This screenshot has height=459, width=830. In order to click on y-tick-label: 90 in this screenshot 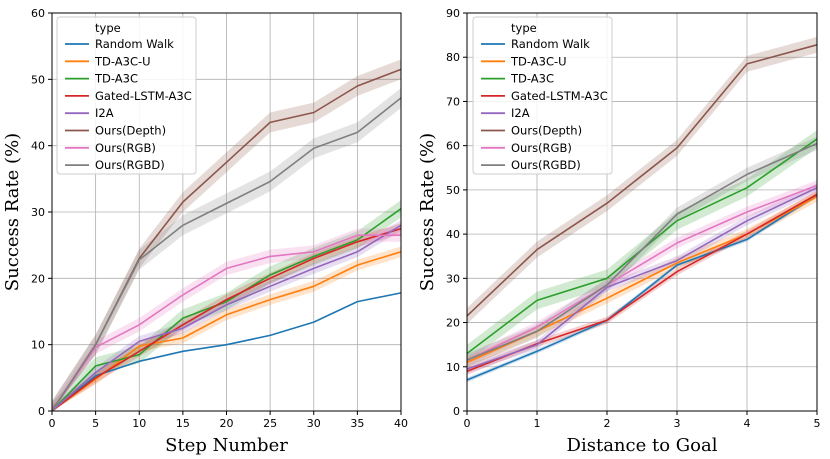, I will do `click(453, 13)`.